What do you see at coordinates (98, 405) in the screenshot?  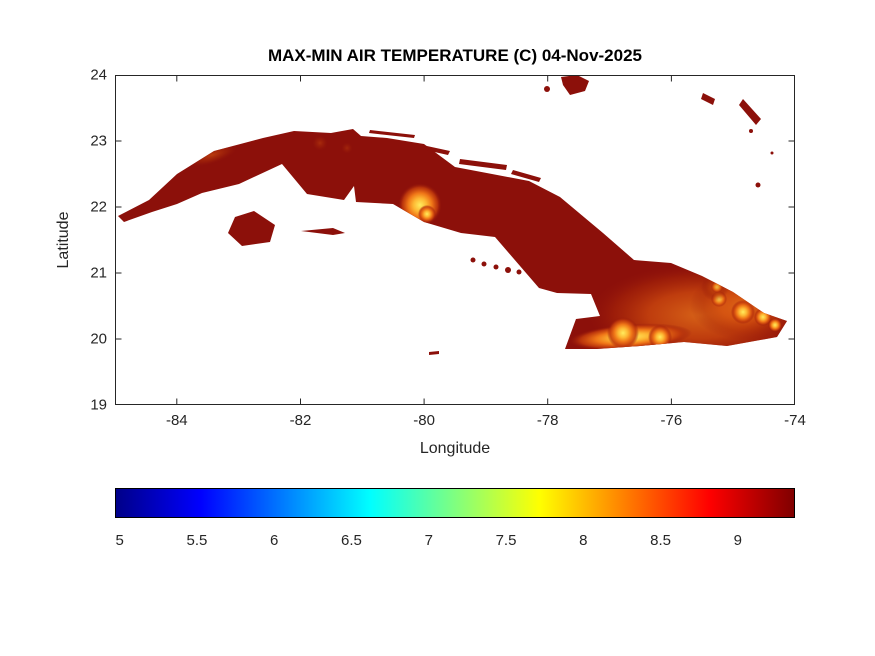 I see `y-tick-label: 19` at bounding box center [98, 405].